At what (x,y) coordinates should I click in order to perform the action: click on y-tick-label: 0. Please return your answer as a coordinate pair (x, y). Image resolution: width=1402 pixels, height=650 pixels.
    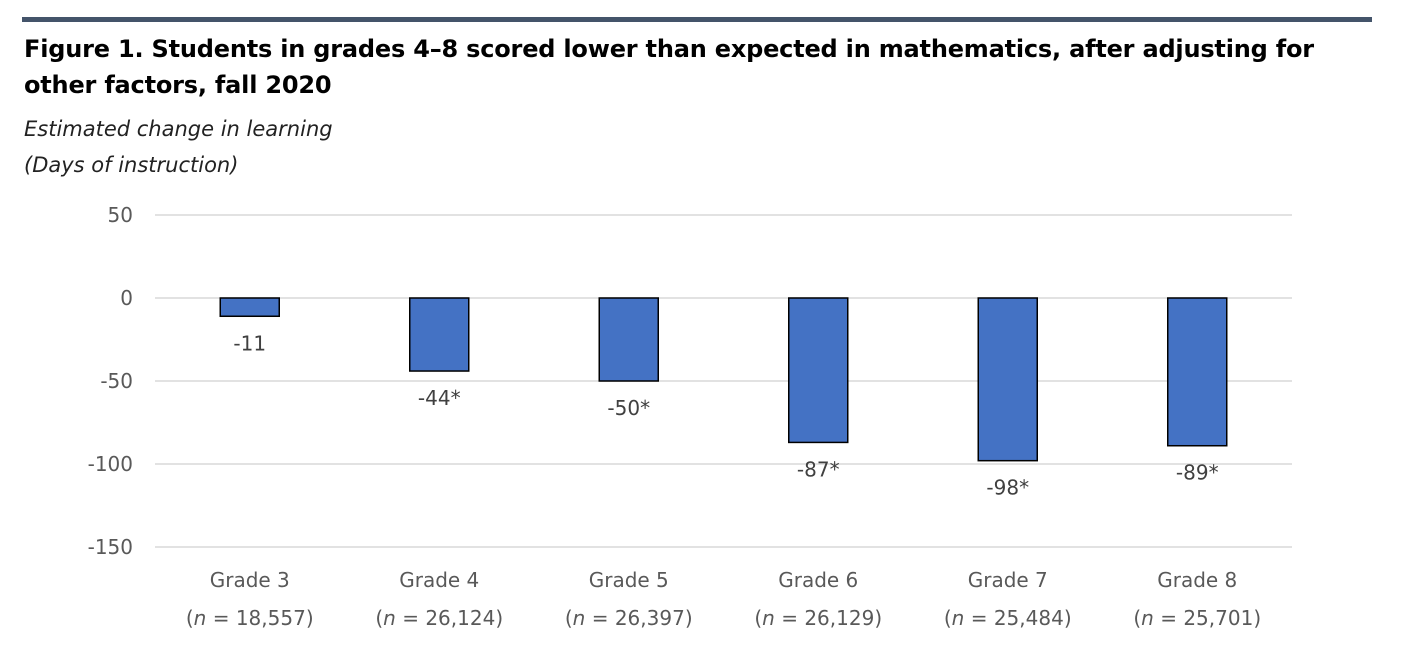
    Looking at the image, I should click on (126, 298).